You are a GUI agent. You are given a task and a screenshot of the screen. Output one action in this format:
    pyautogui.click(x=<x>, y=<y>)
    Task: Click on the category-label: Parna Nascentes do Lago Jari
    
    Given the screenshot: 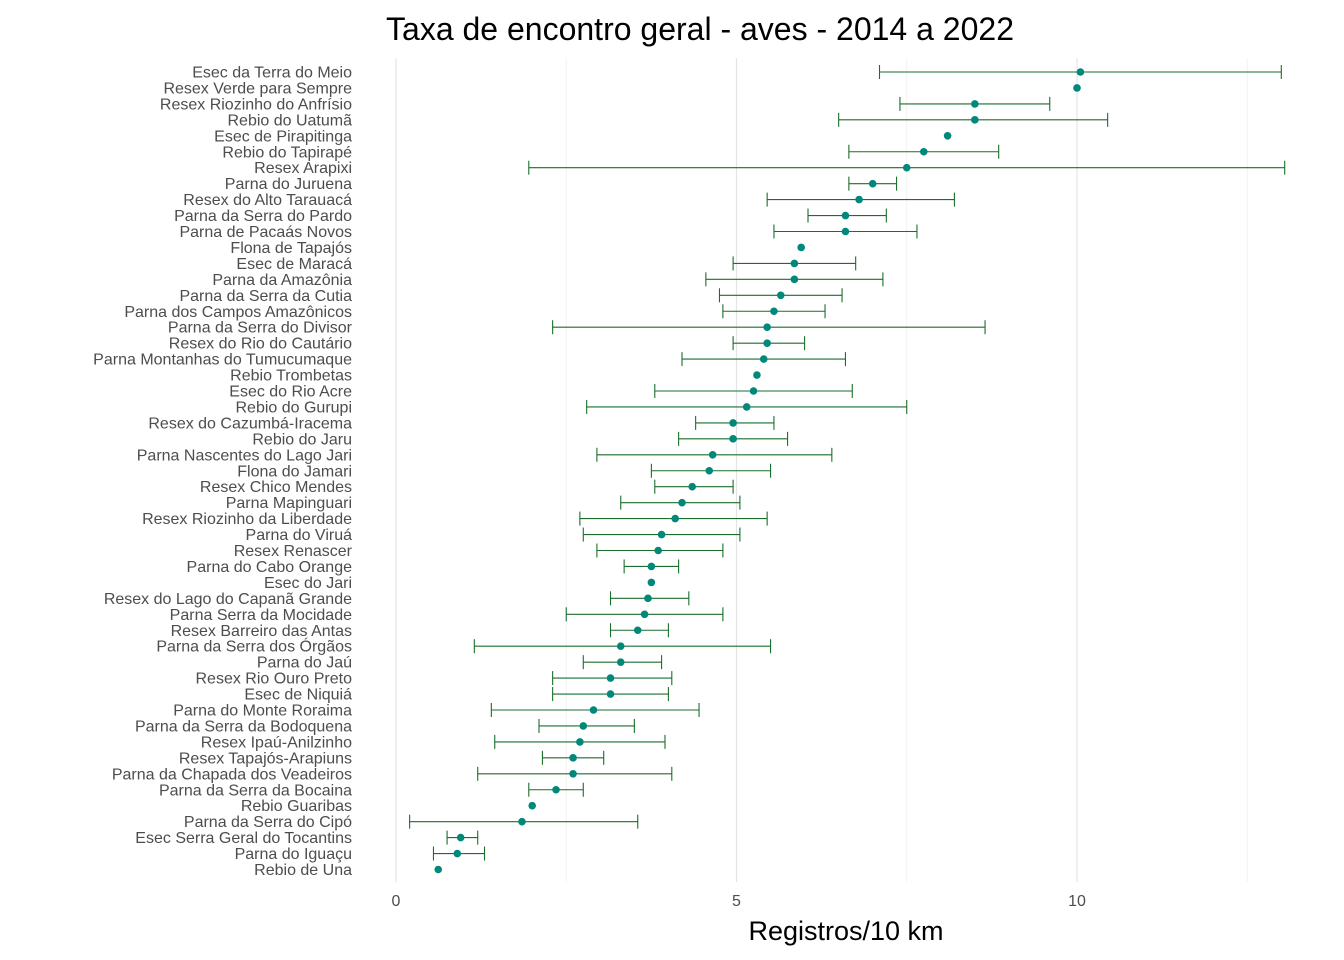 What is the action you would take?
    pyautogui.click(x=244, y=455)
    